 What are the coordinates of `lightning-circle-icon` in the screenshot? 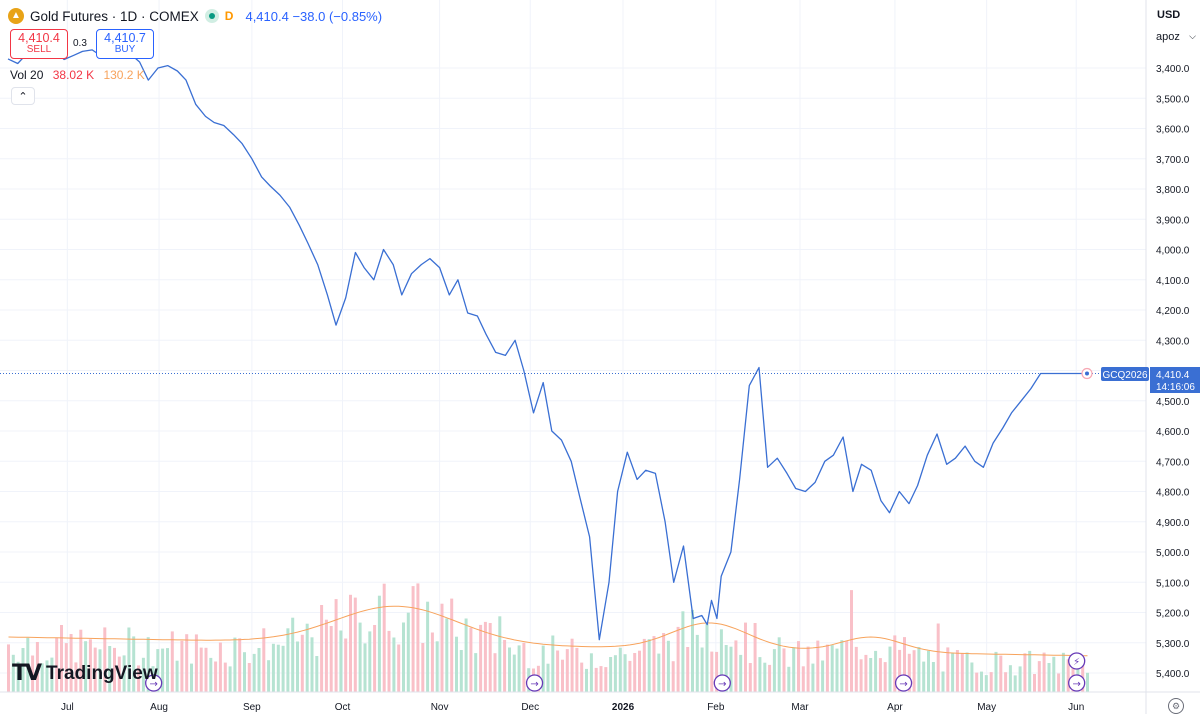 It's located at (1077, 661).